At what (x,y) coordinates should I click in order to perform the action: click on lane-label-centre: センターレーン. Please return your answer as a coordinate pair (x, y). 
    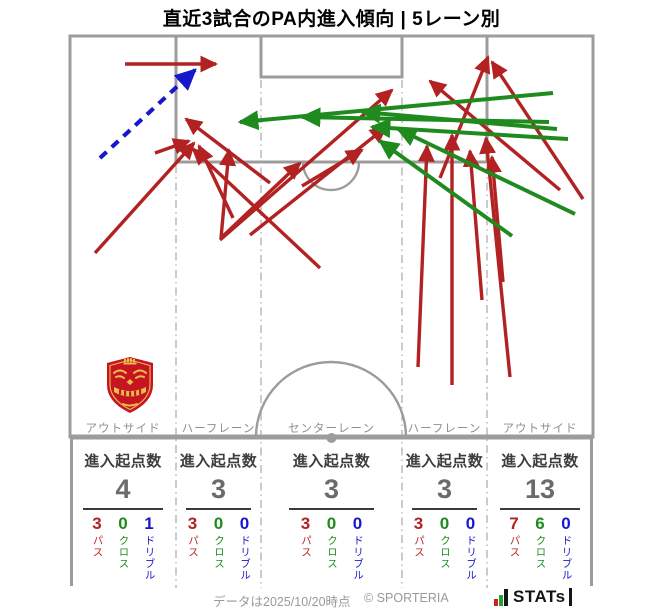
    Looking at the image, I should click on (331, 429).